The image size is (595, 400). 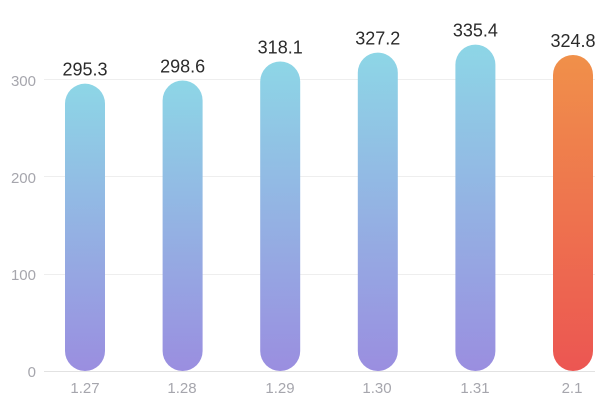 What do you see at coordinates (23, 178) in the screenshot?
I see `y-tick-label: 200` at bounding box center [23, 178].